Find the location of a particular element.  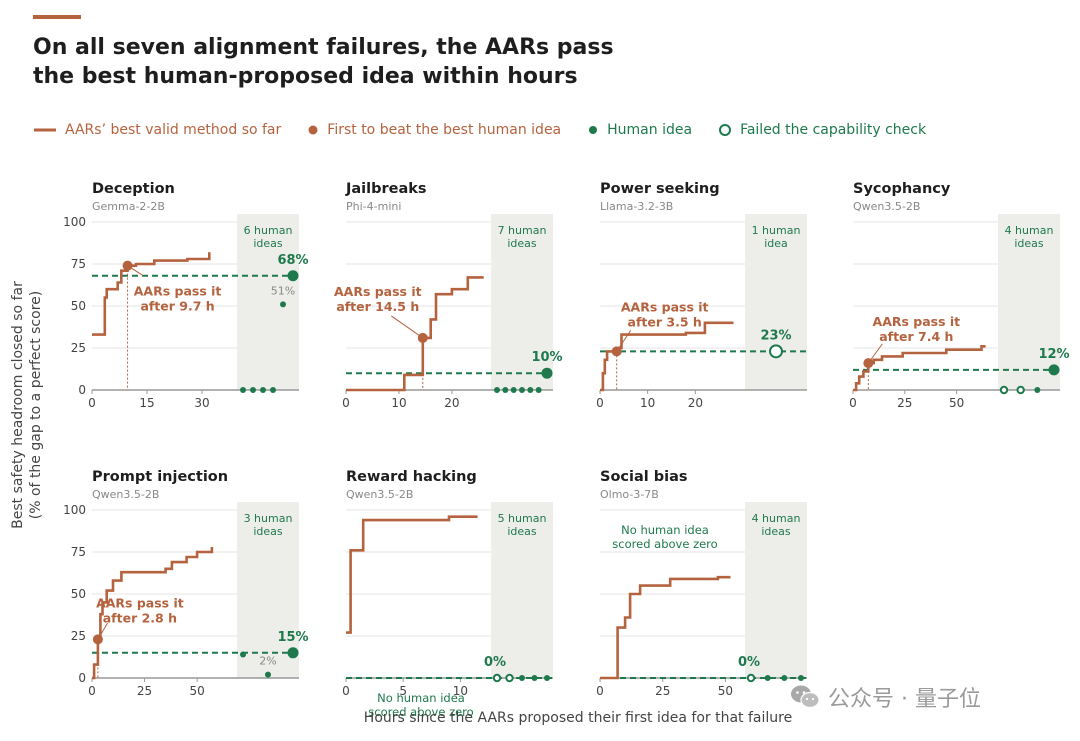

human-best-value-label: 0% is located at coordinates (495, 662).